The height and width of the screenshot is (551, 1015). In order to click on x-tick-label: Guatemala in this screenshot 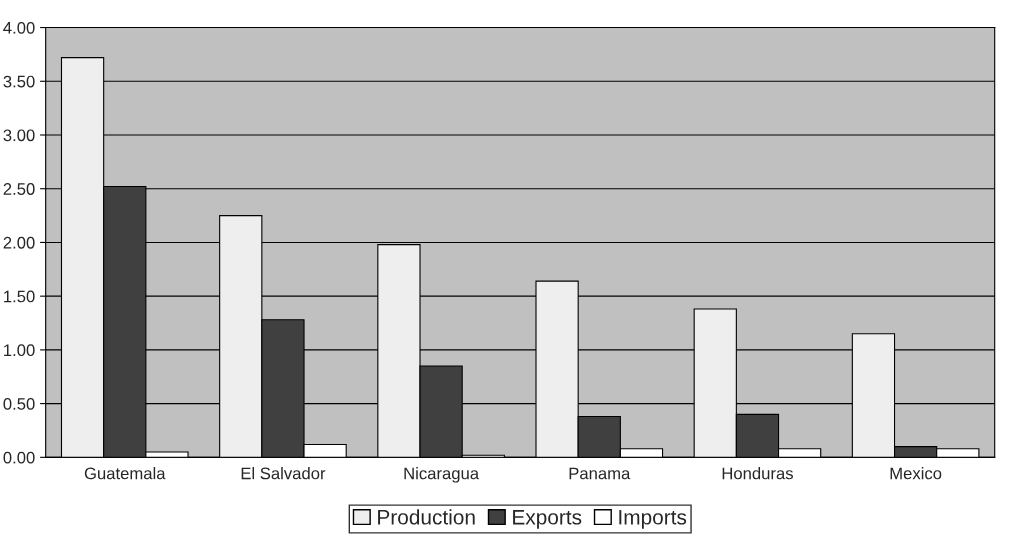, I will do `click(125, 473)`.